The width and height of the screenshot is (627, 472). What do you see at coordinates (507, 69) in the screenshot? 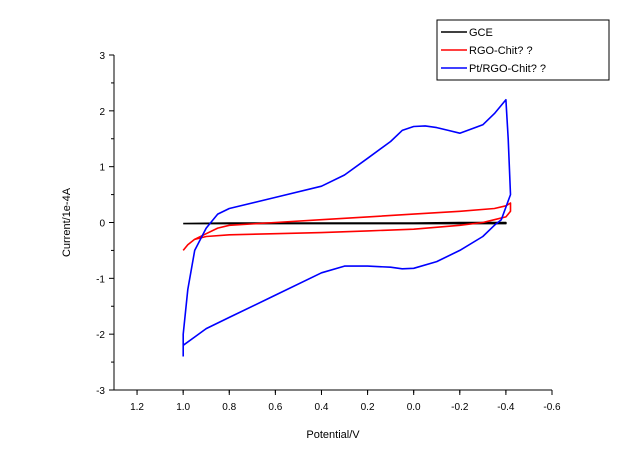
I see `legend-label: Pt/RGO-Chit? ?` at bounding box center [507, 69].